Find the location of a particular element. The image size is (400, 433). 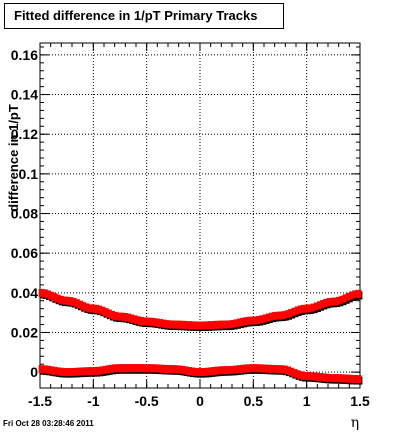

x-tick-label: -0.5 is located at coordinates (147, 401).